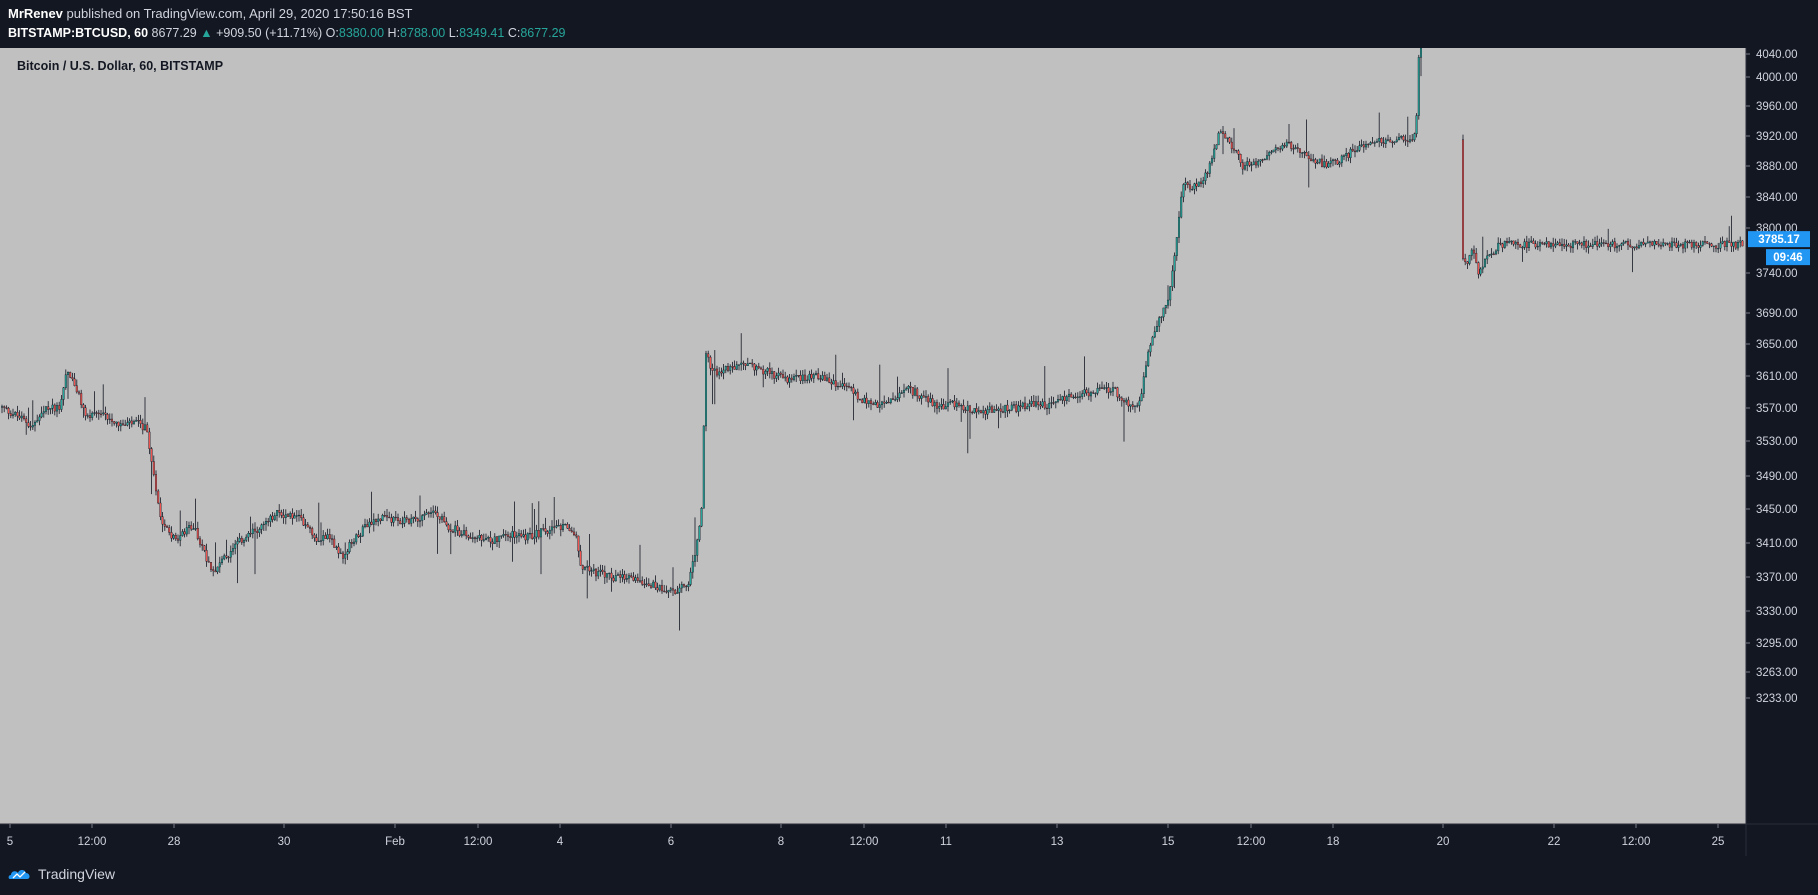 This screenshot has width=1818, height=895. Describe the element at coordinates (1777, 314) in the screenshot. I see `price-tick-label: 3690.00` at that location.